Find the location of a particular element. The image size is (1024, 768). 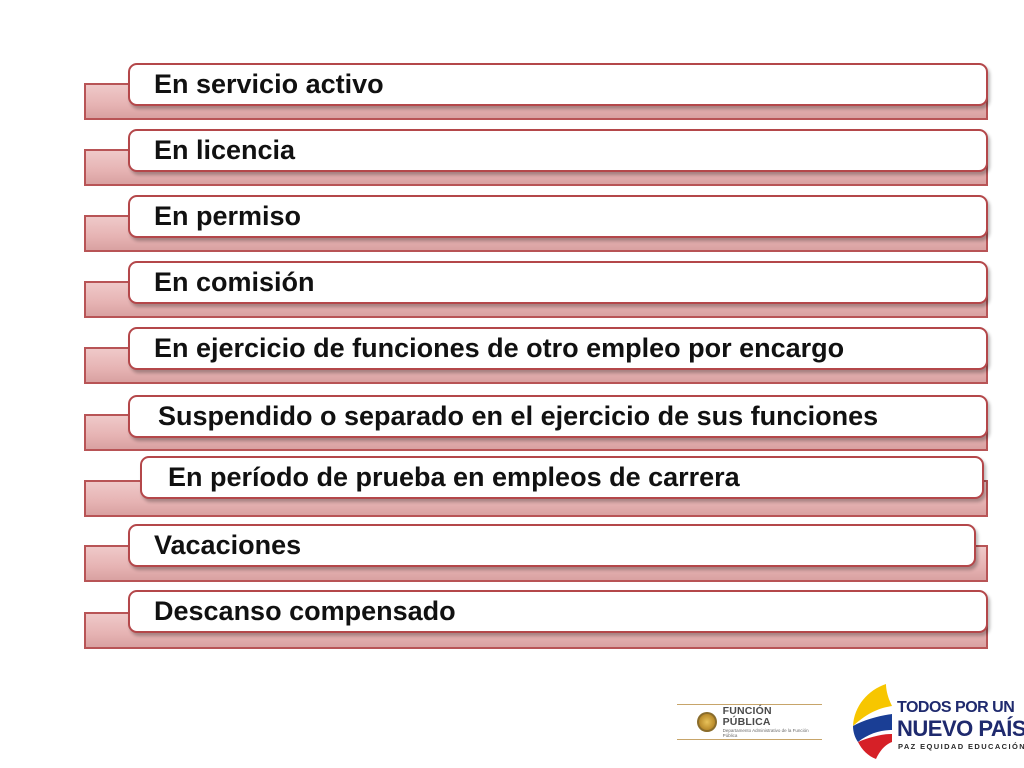

funcion-publica-title: FUNCIÓN PÚBLICA is located at coordinates (747, 716).